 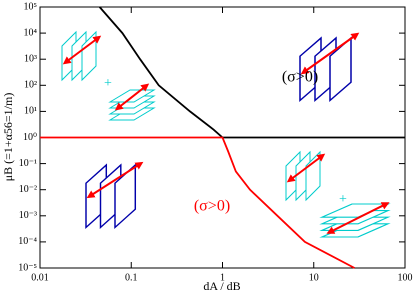 I want to click on x-tick-label: 100, so click(x=405, y=277).